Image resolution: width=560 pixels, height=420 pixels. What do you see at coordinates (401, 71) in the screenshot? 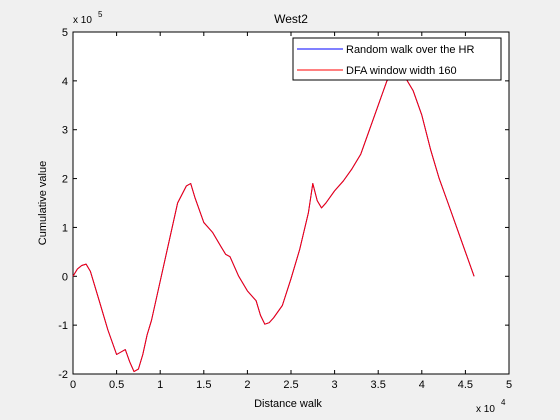
I see `legend-entry-dfa-window: DFA window width 160` at bounding box center [401, 71].